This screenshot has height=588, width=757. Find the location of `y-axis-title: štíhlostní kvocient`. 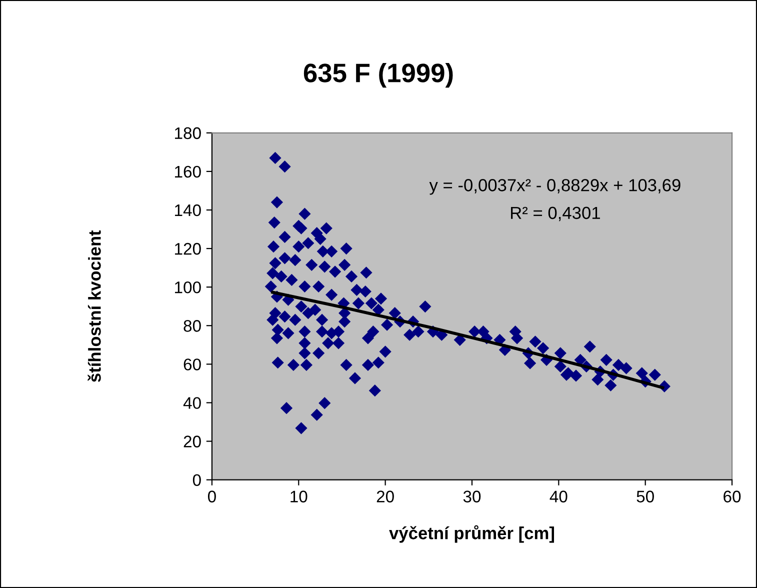

y-axis-title: štíhlostní kvocient is located at coordinates (94, 306).